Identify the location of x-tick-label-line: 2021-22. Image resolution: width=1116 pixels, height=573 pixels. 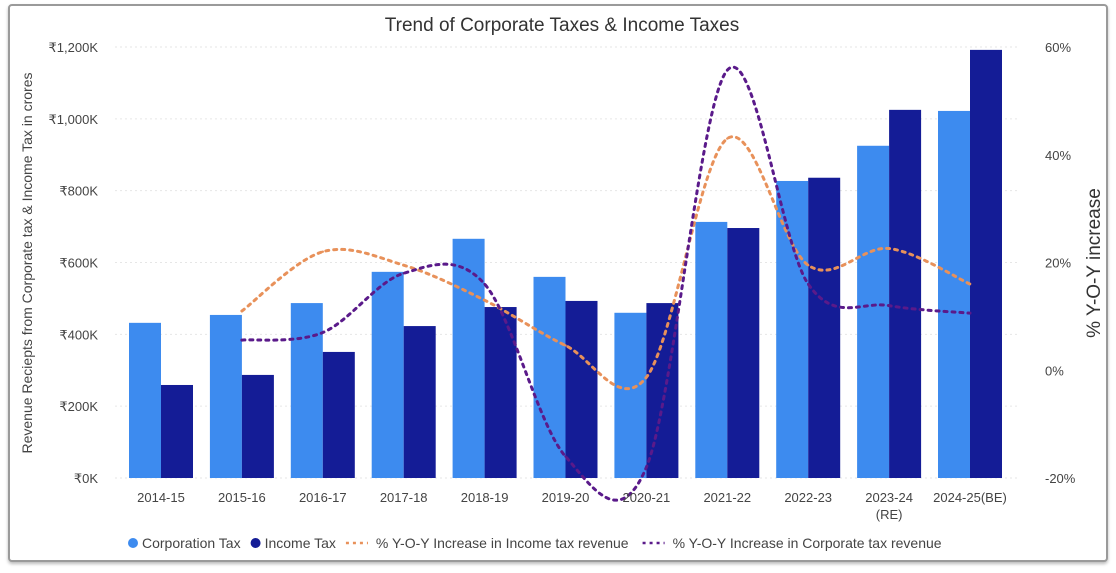
(727, 497).